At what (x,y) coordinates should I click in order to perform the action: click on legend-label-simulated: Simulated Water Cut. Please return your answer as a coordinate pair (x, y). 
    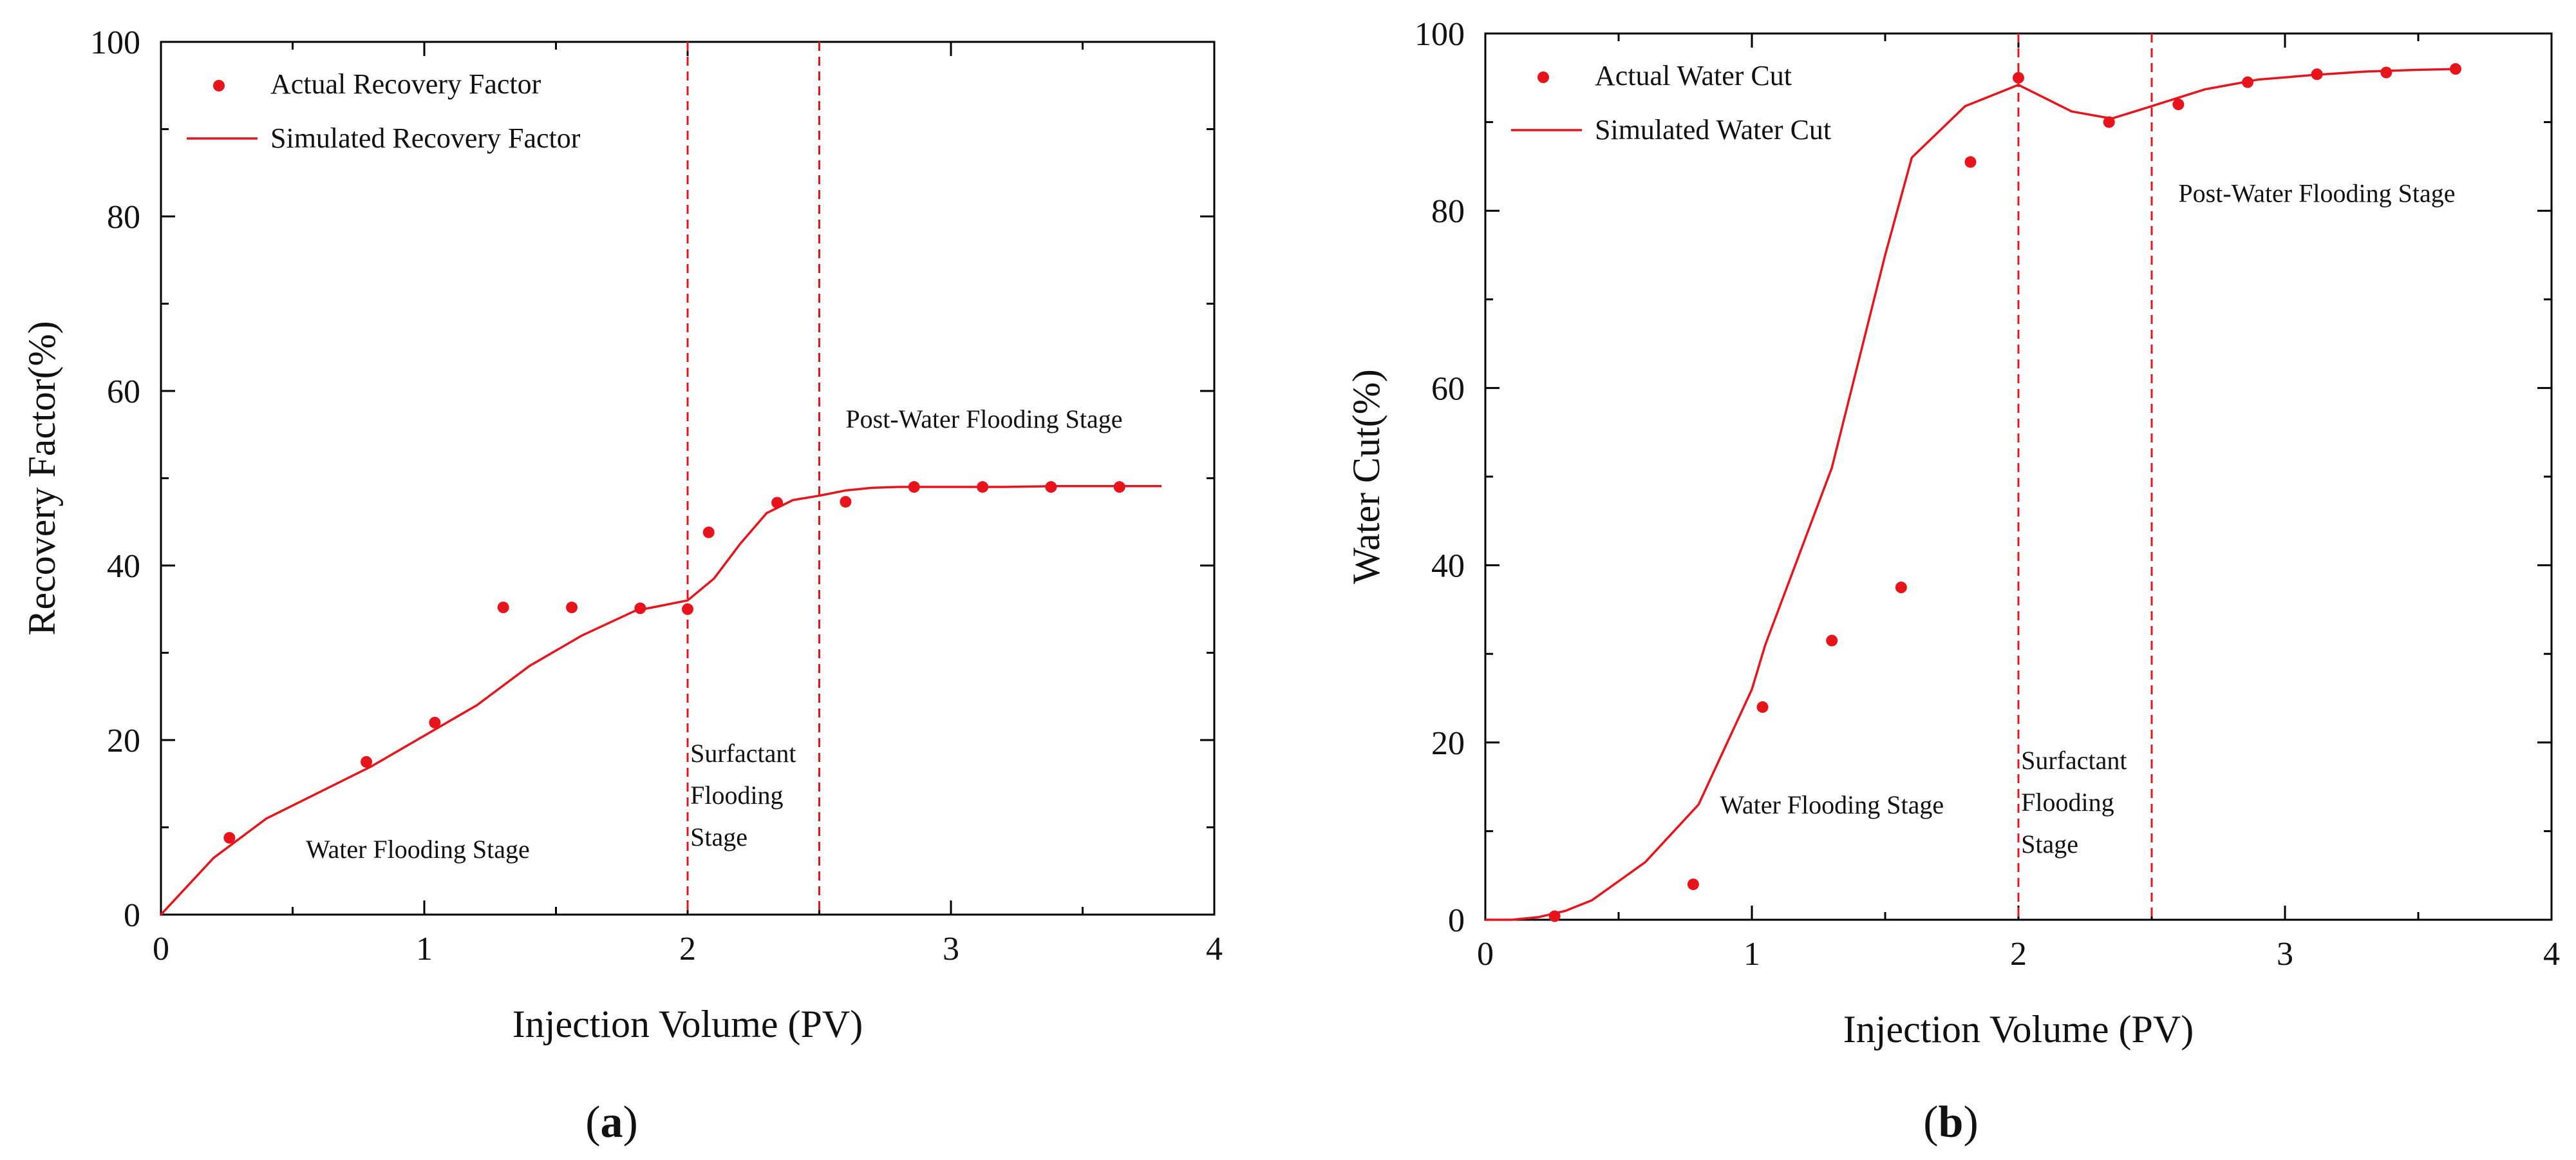
    Looking at the image, I should click on (1713, 130).